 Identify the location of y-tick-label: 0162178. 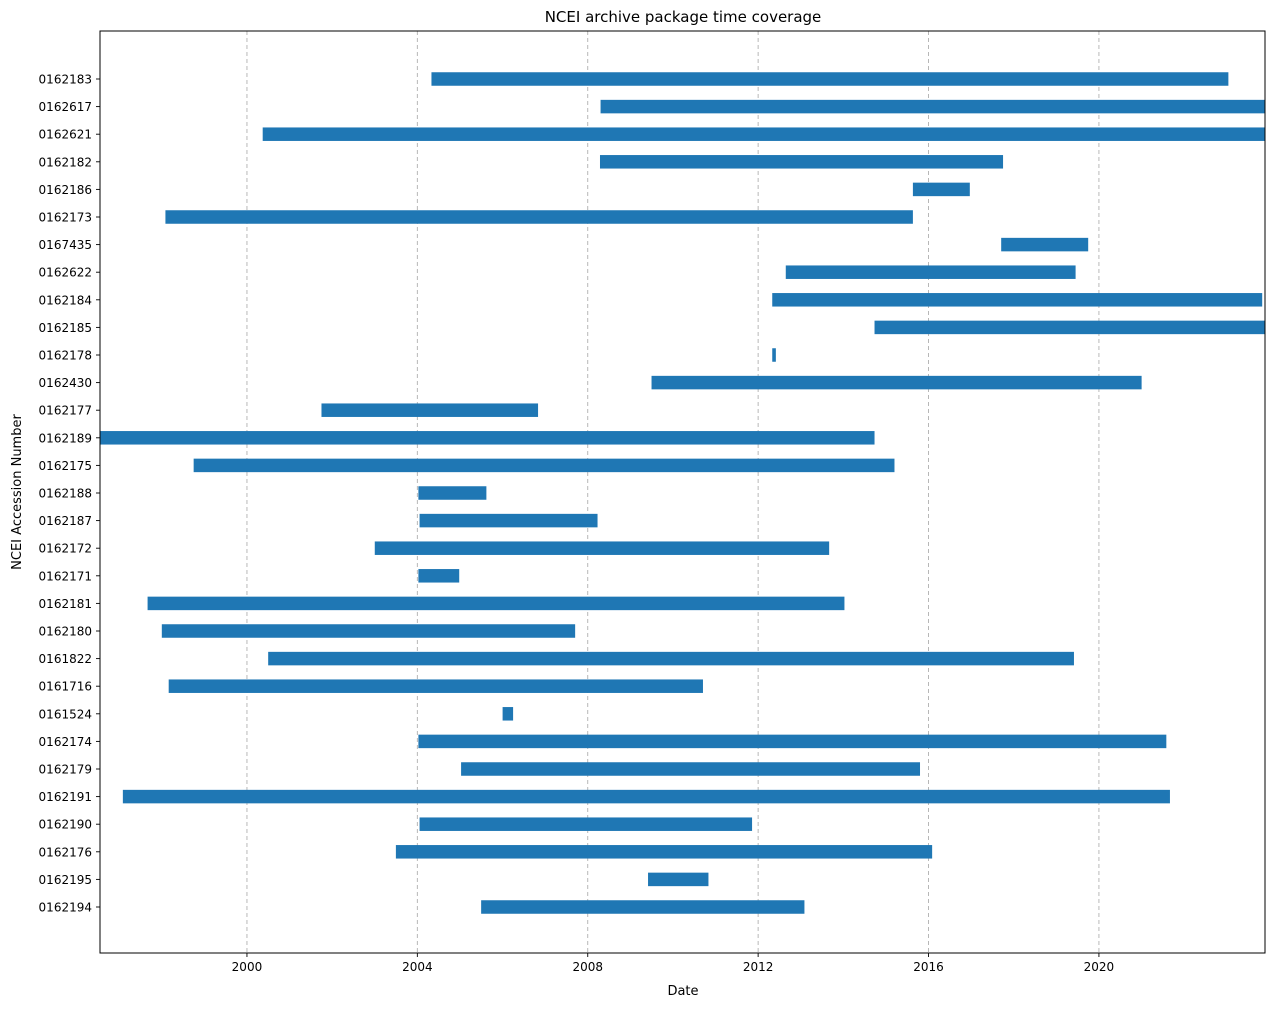
(65, 356).